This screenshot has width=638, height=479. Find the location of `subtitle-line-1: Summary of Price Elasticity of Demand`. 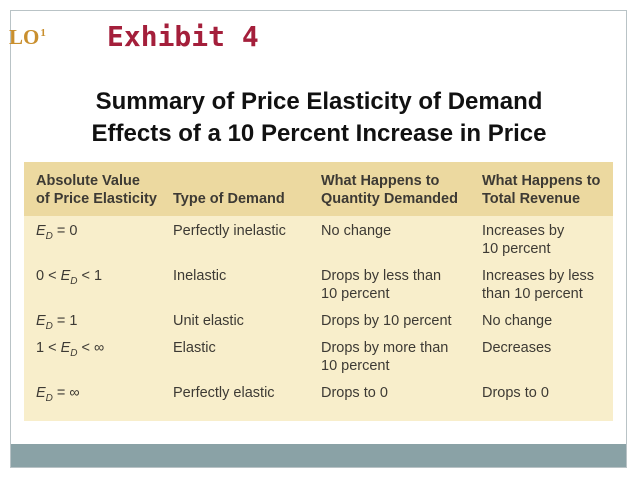

subtitle-line-1: Summary of Price Elasticity of Demand is located at coordinates (319, 101).